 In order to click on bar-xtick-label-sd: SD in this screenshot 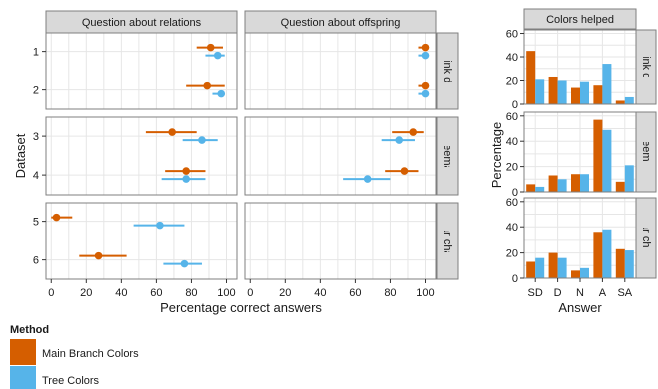, I will do `click(535, 293)`.